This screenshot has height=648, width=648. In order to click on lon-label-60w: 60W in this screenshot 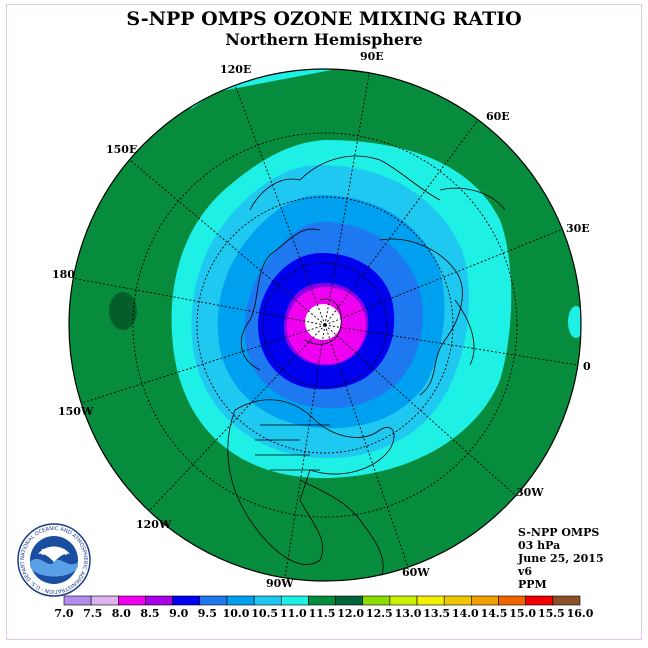, I will do `click(416, 572)`.